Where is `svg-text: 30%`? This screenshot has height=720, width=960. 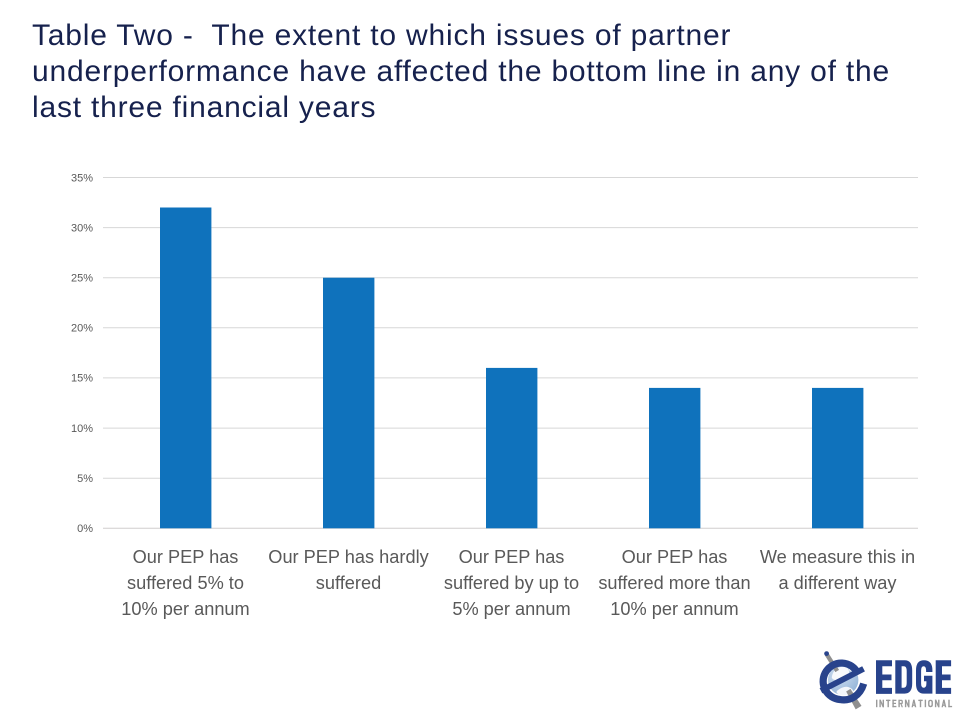
svg-text: 30% is located at coordinates (82, 228).